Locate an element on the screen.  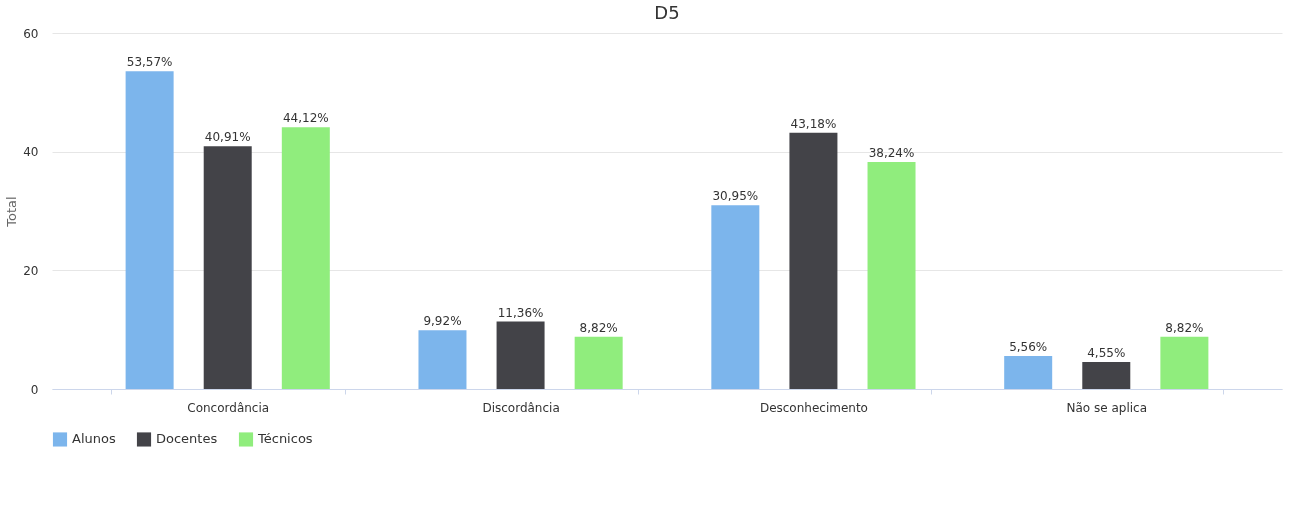
data-label: 44,12% is located at coordinates (305, 118).